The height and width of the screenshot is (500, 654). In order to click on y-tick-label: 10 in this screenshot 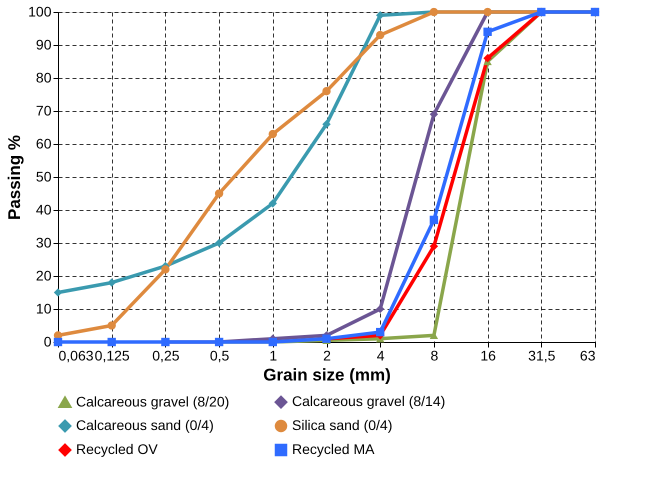, I will do `click(44, 308)`.